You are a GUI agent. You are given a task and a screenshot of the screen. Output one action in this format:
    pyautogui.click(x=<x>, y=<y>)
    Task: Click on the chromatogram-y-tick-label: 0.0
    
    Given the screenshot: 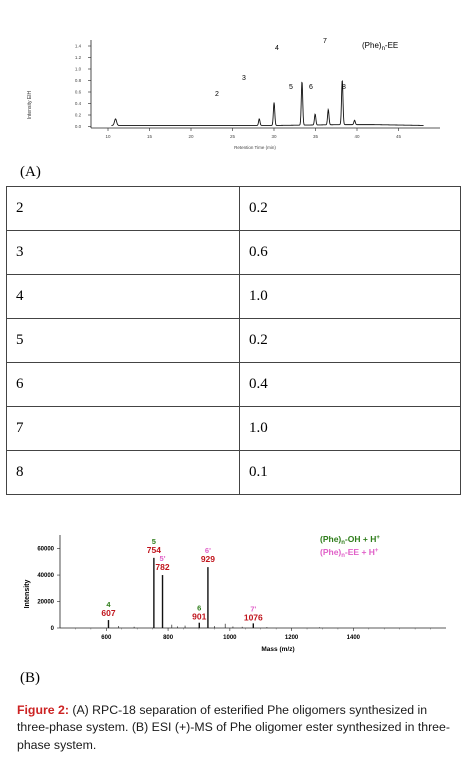 What is the action you would take?
    pyautogui.click(x=78, y=126)
    